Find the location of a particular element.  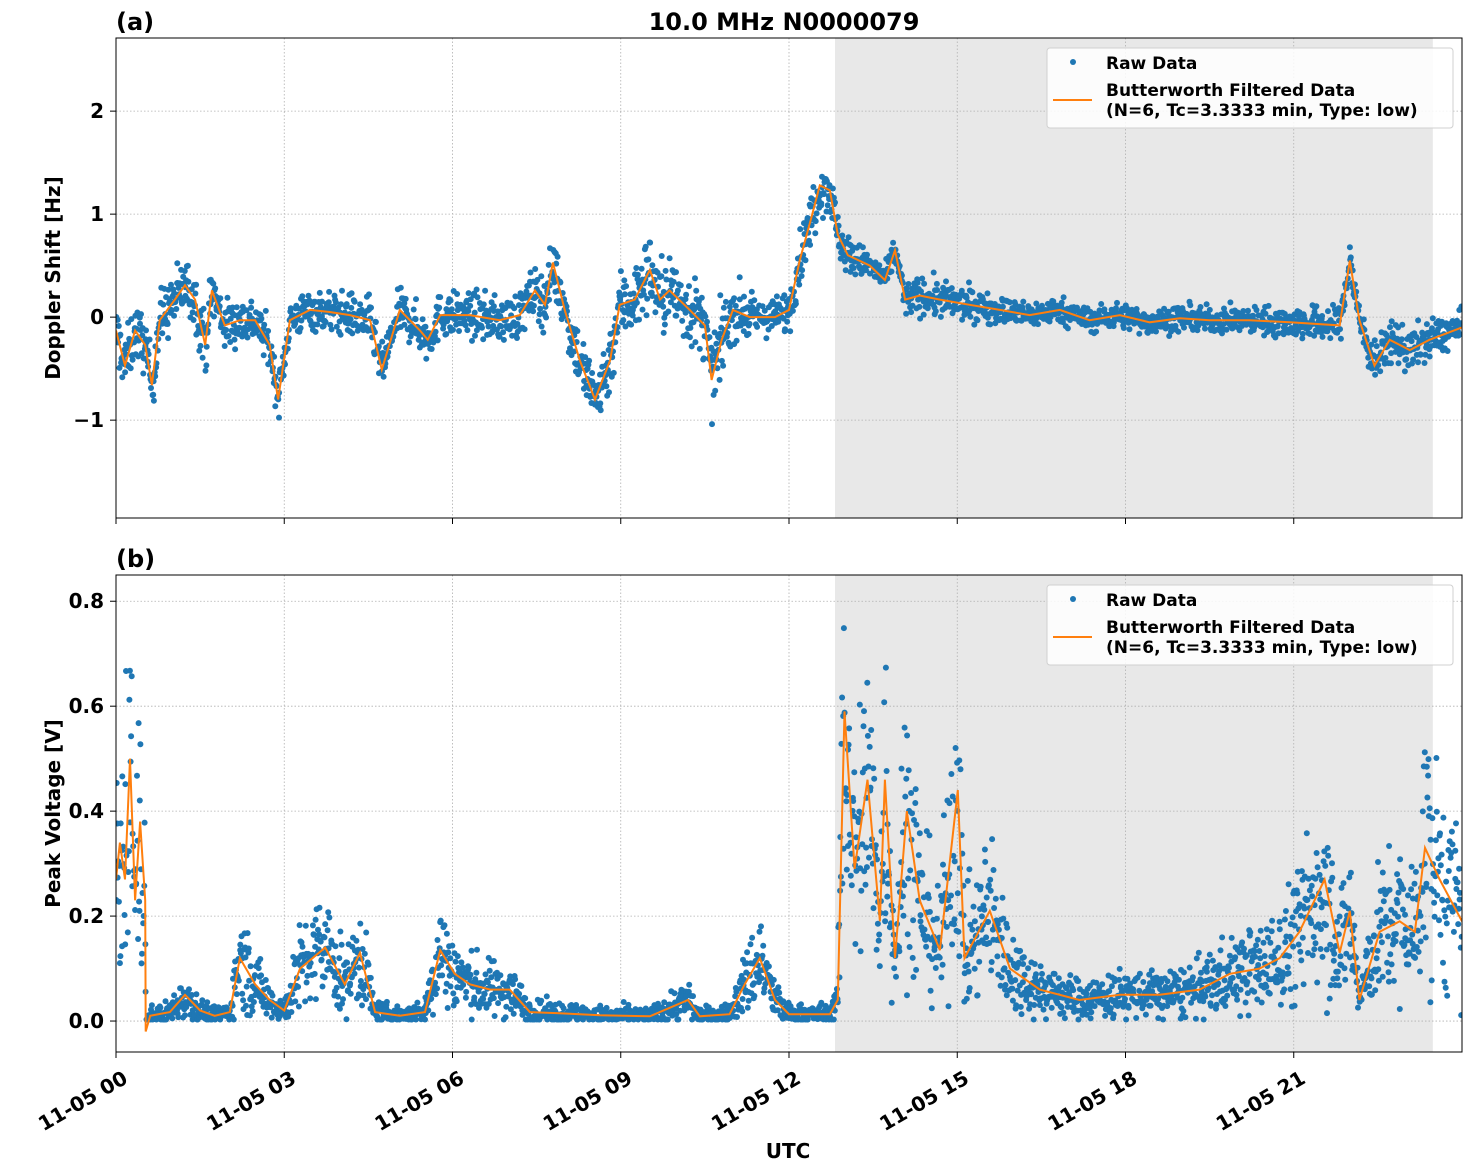

y-tick-label: −1 is located at coordinates (88, 420).